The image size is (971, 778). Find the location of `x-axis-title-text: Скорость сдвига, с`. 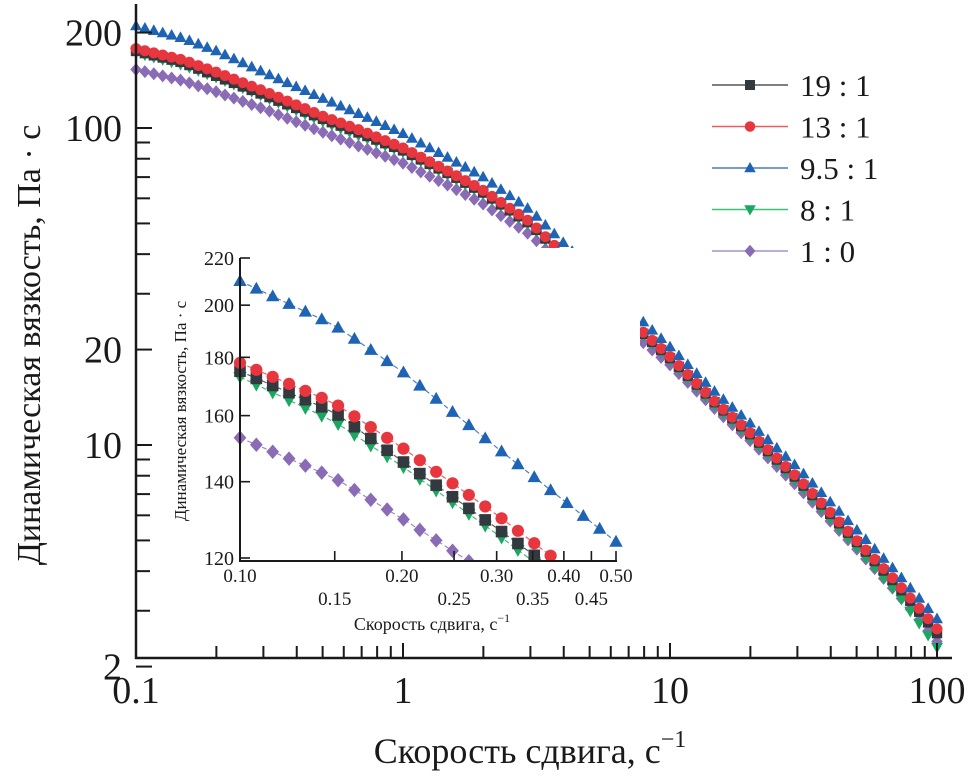

x-axis-title-text: Скорость сдвига, с is located at coordinates (517, 751).